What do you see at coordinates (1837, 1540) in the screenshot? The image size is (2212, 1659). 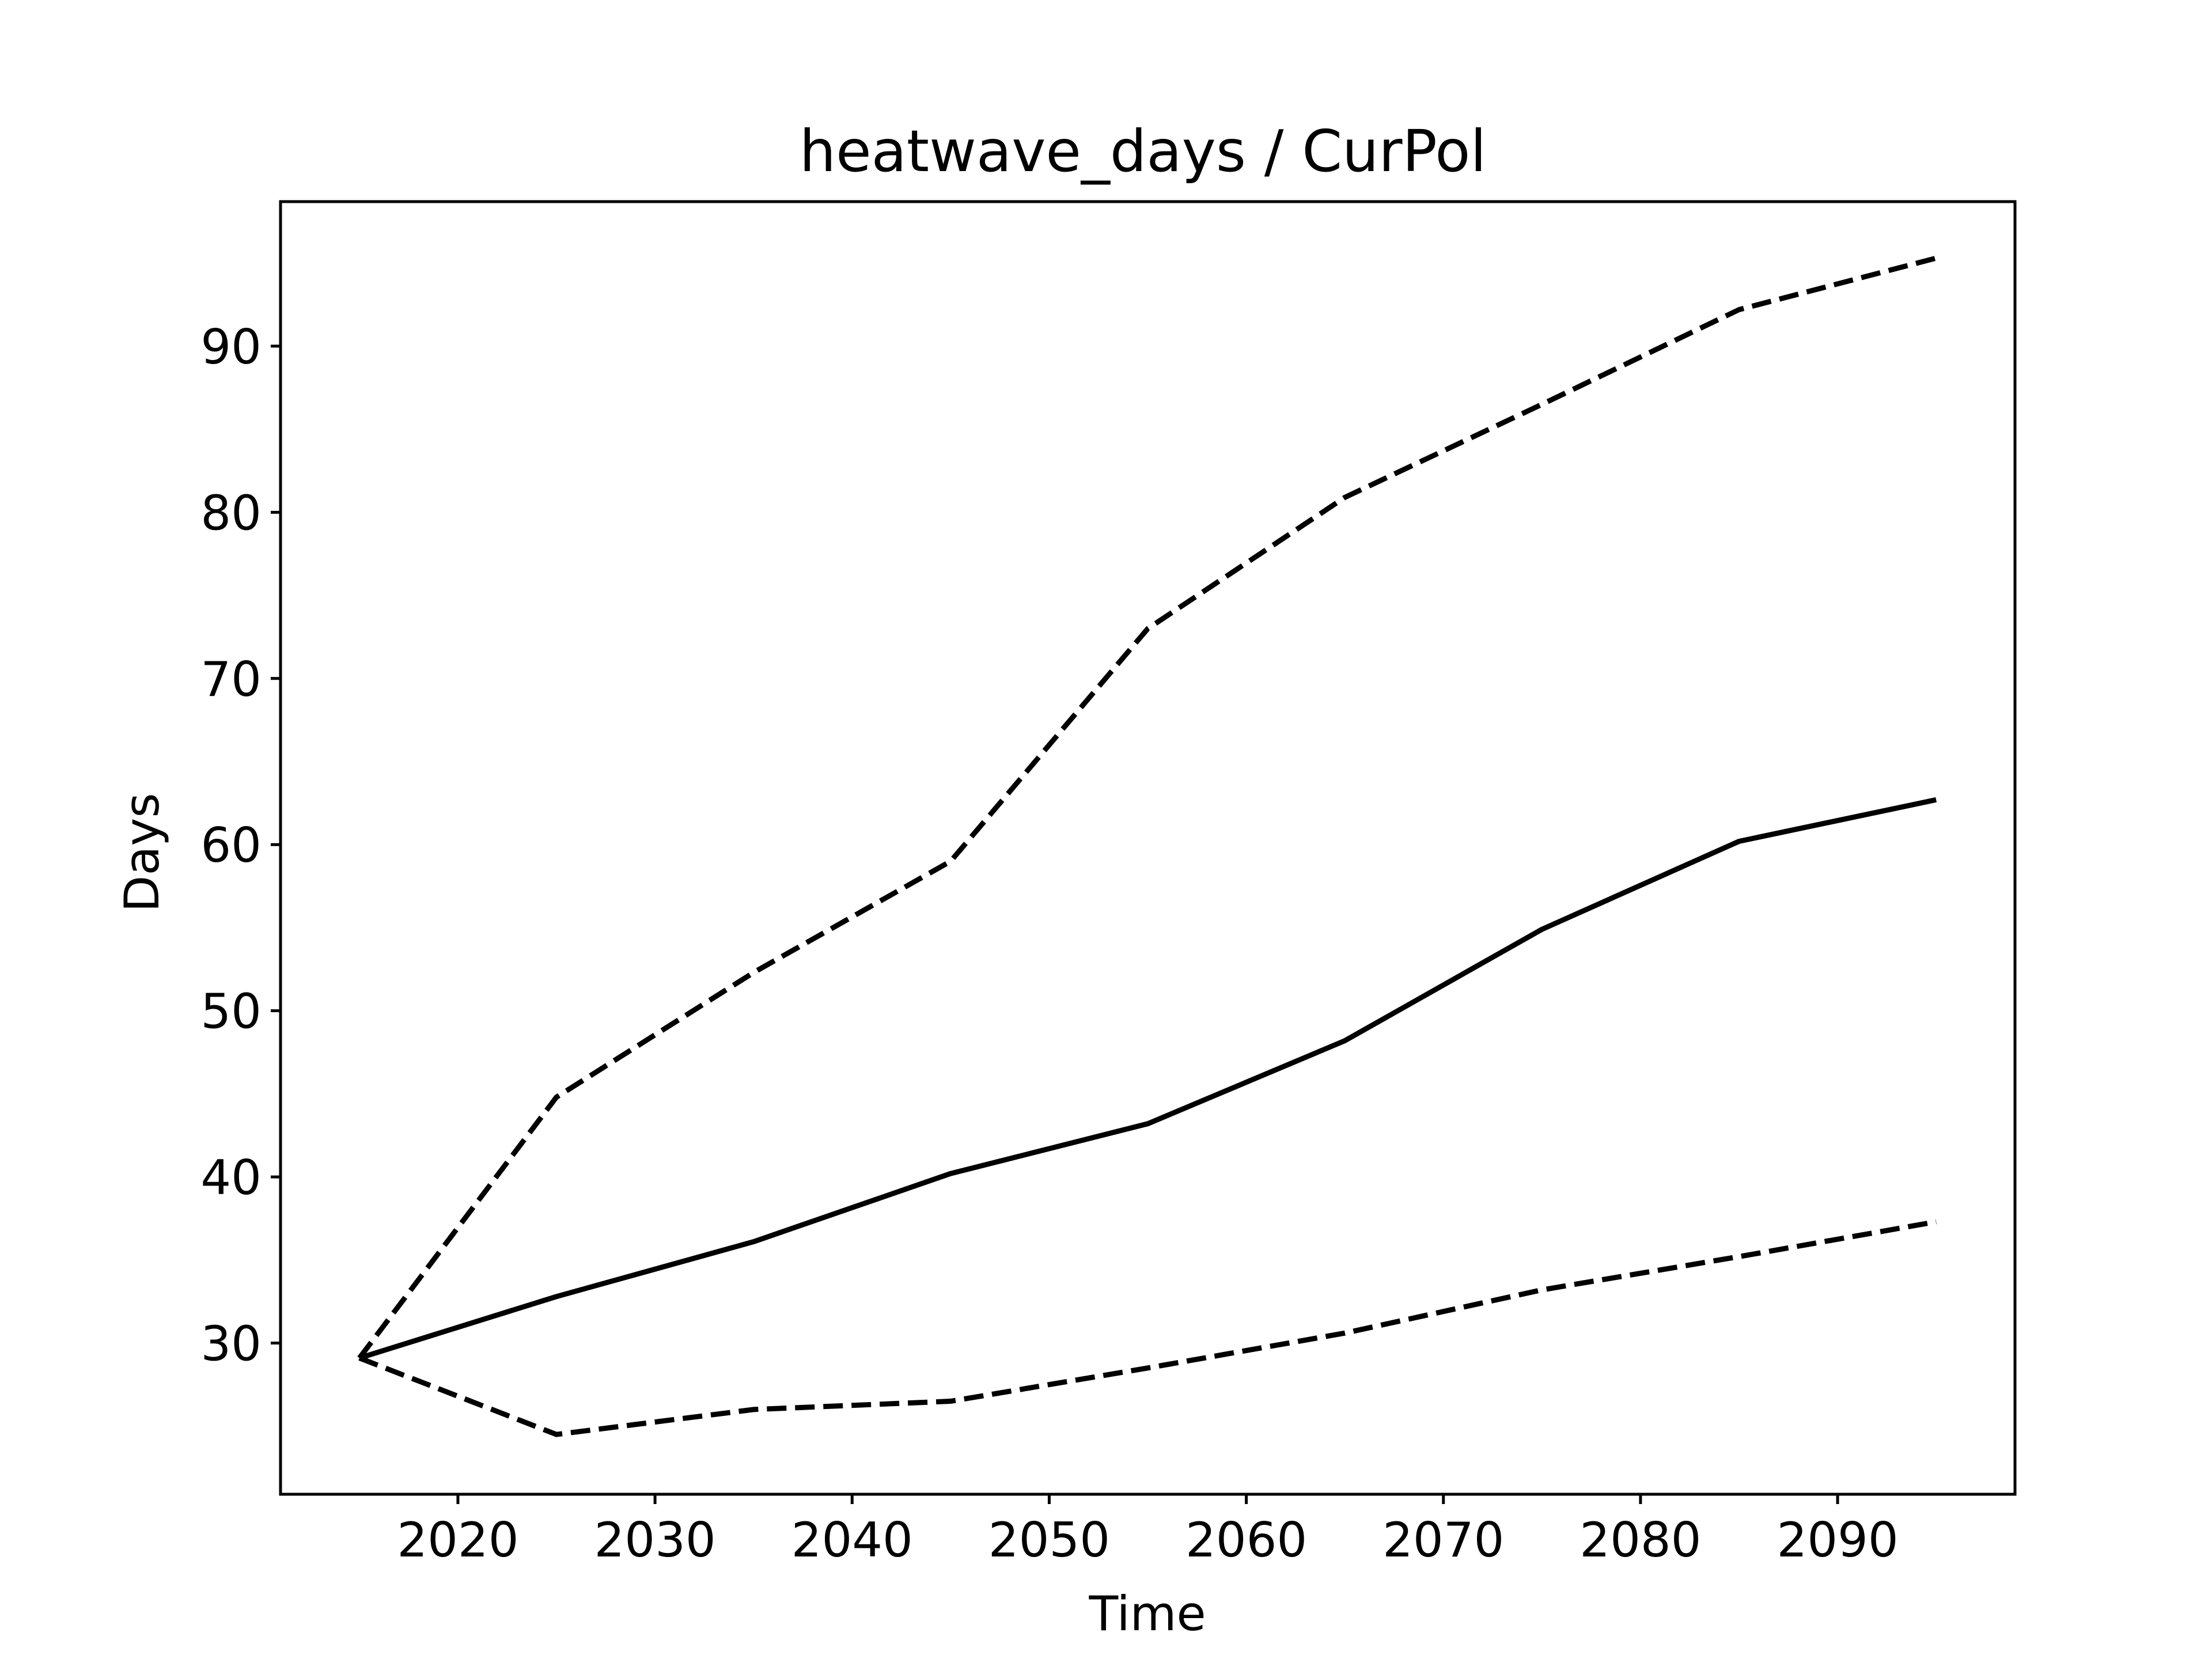 I see `x-tick-label: 2090` at bounding box center [1837, 1540].